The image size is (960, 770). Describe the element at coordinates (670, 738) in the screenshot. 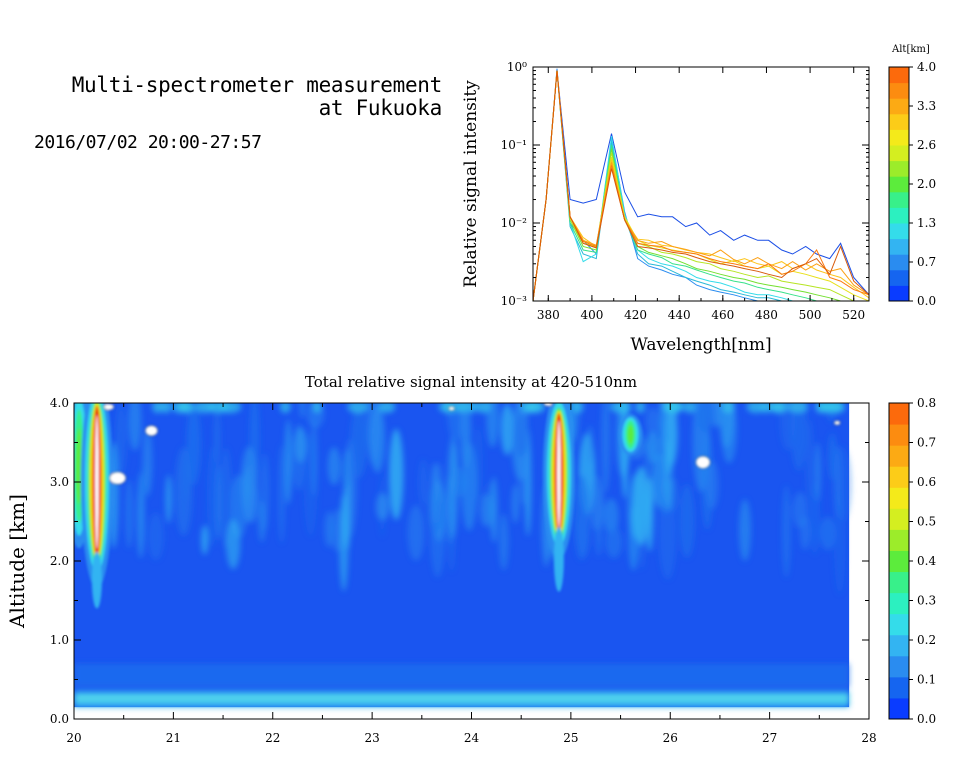

I see `heatmap-xtick-label-6: 26` at that location.